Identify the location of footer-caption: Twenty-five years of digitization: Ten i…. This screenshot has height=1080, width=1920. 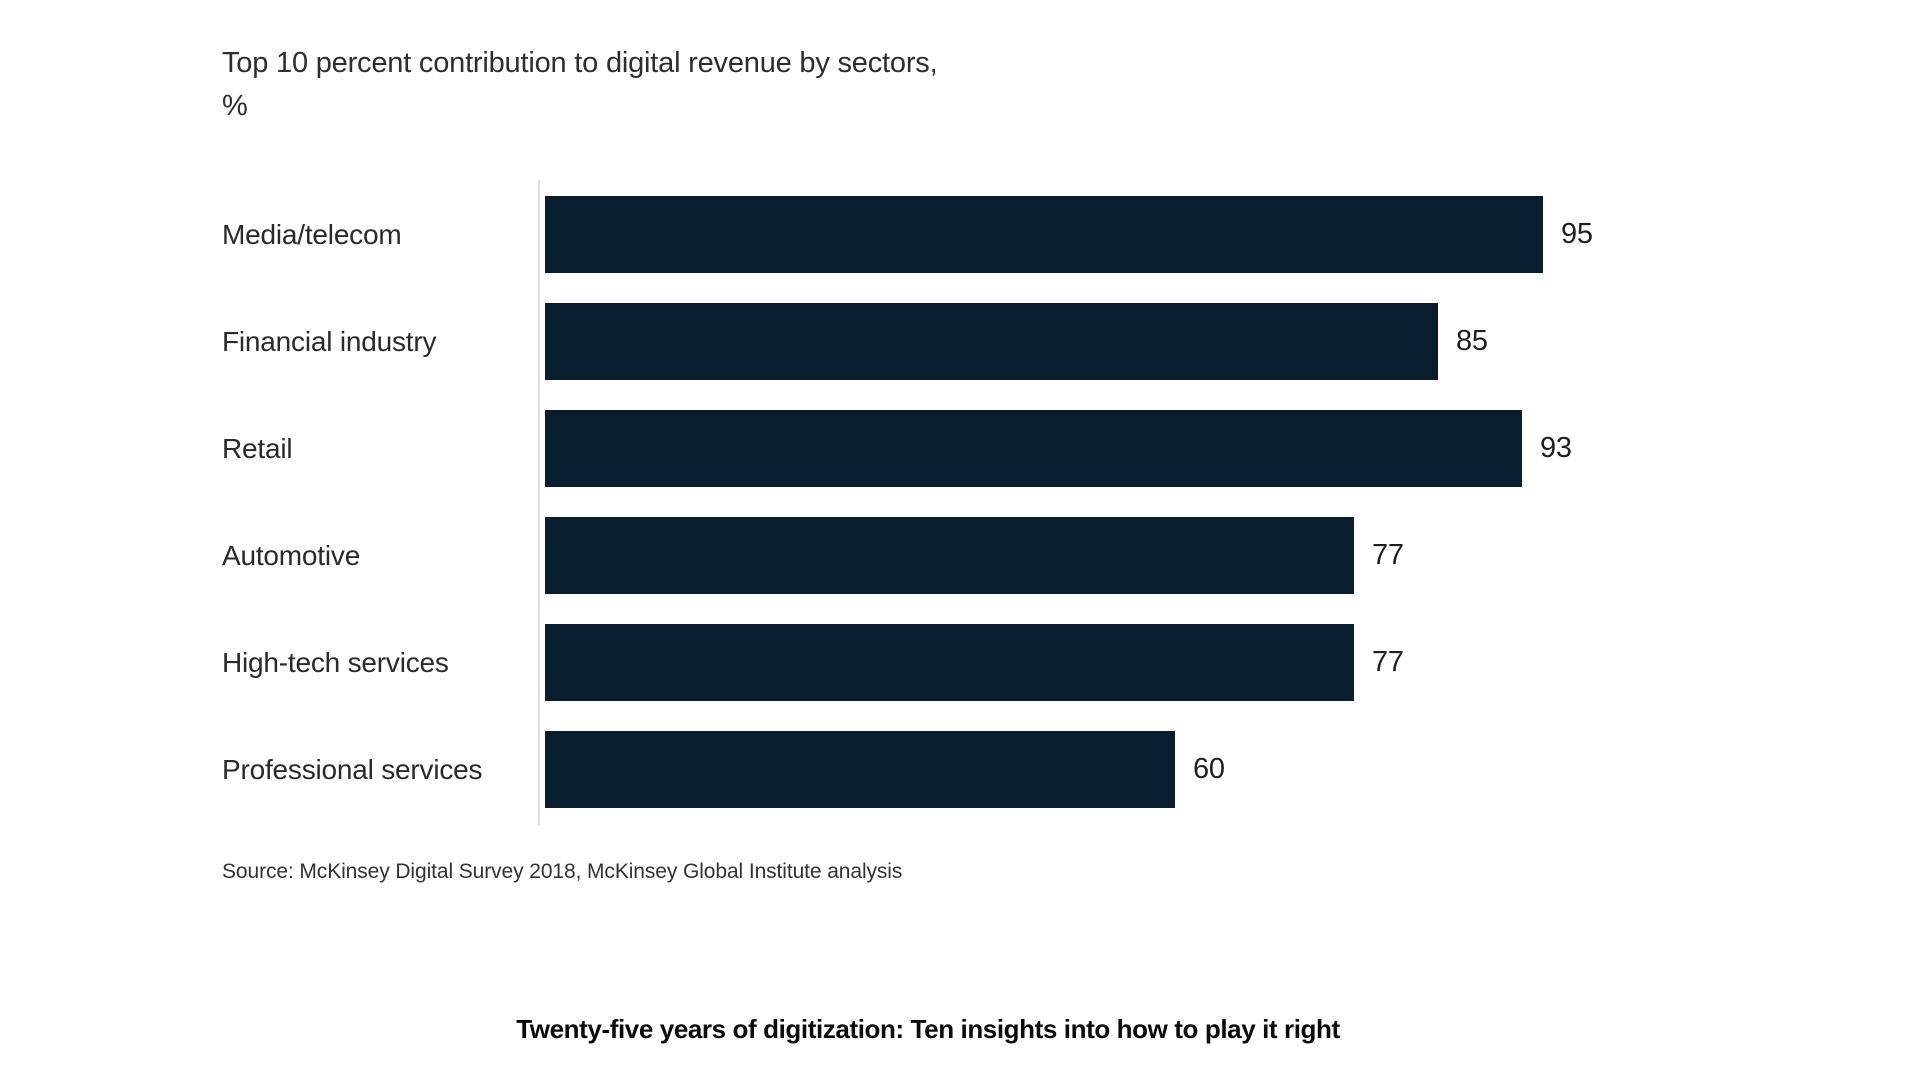
(928, 1029).